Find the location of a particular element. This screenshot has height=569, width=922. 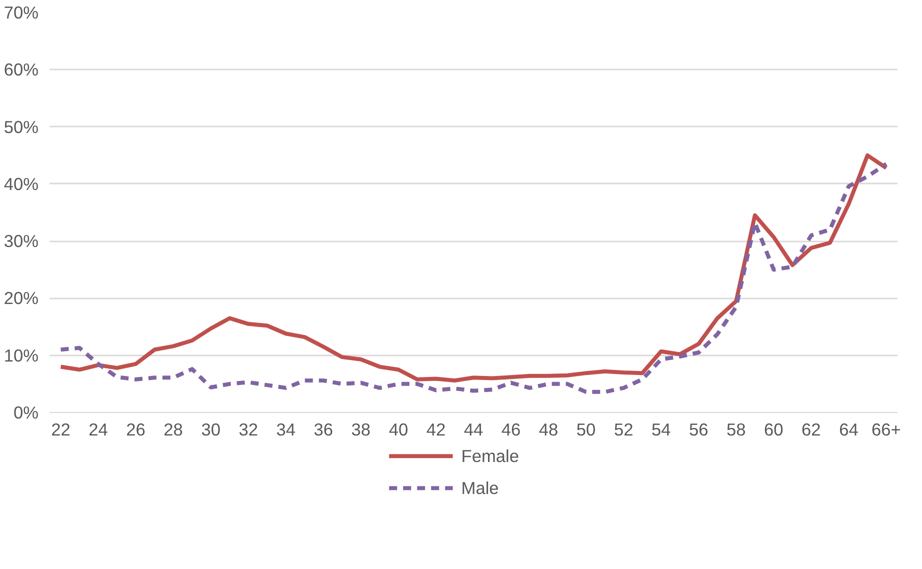

x-tick-label: 40 is located at coordinates (398, 430).